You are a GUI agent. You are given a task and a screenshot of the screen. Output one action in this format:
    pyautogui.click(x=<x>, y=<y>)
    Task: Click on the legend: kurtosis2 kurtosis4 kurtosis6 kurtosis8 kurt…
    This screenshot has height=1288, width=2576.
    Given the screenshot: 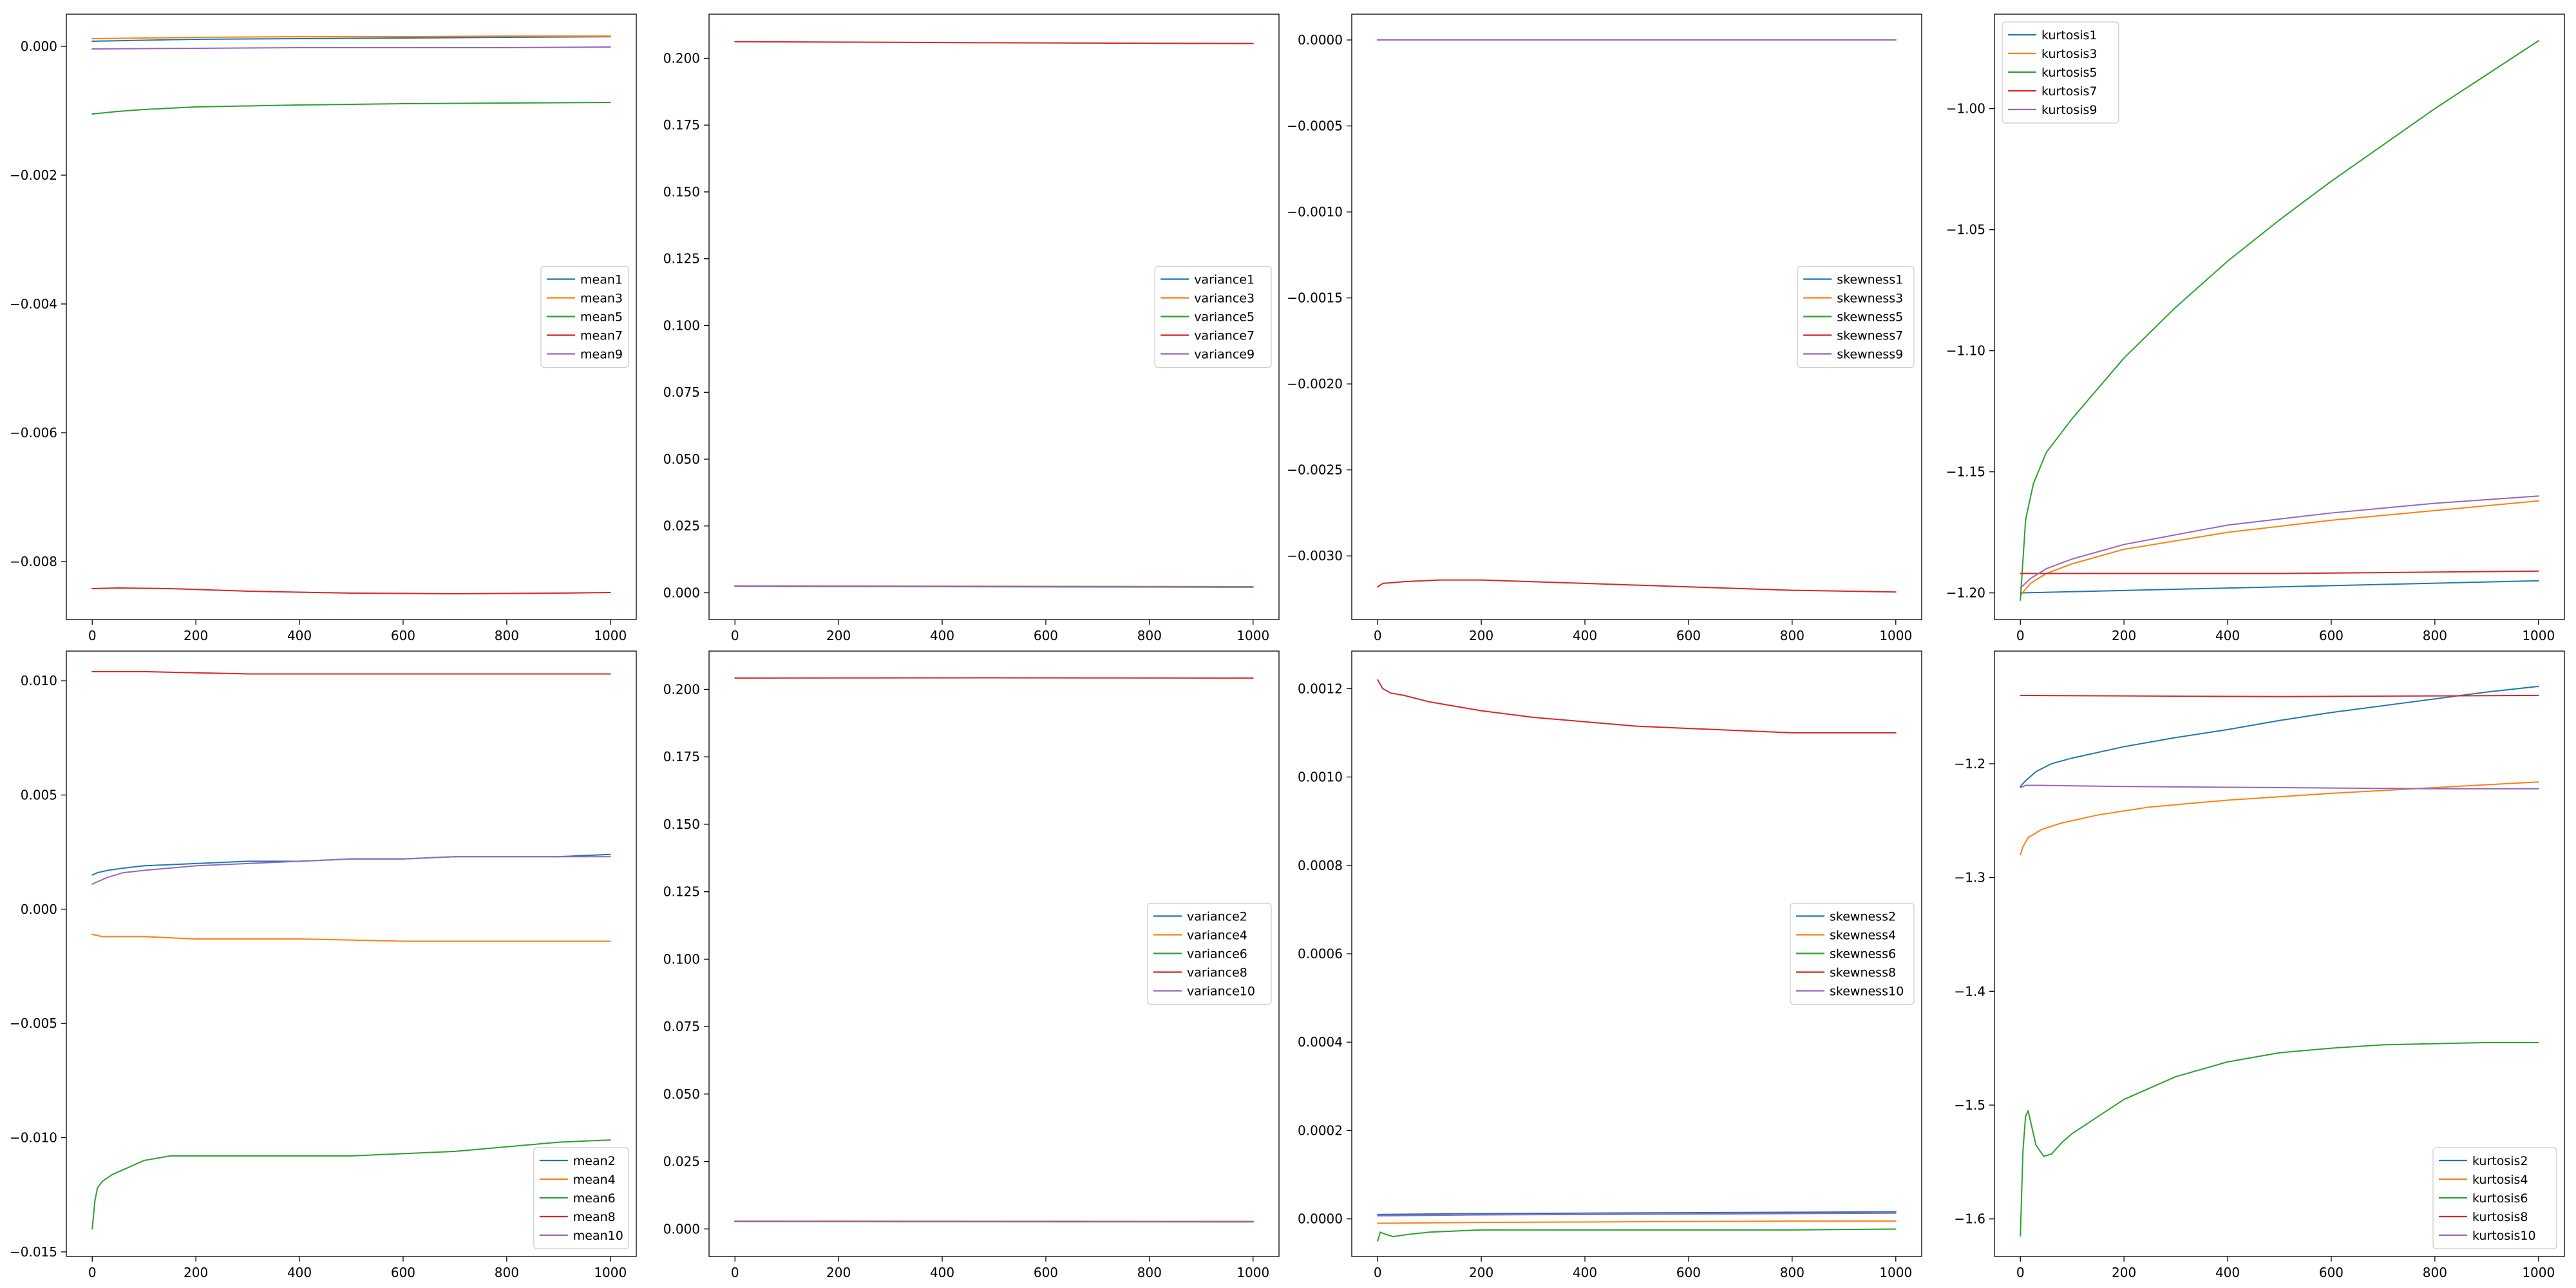 What is the action you would take?
    pyautogui.click(x=2494, y=1198)
    